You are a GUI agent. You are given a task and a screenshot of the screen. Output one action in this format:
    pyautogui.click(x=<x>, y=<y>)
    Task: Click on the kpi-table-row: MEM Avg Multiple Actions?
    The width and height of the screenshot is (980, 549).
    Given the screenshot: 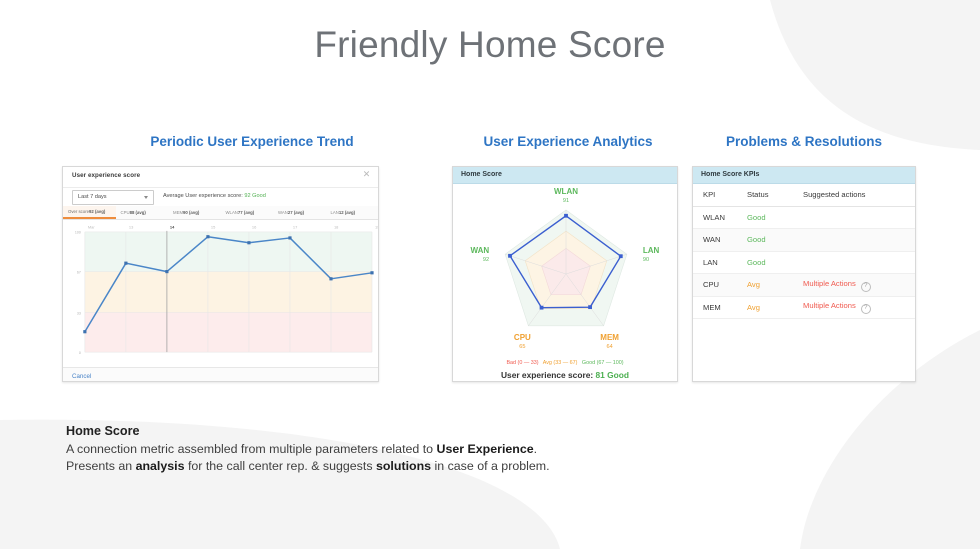 What is the action you would take?
    pyautogui.click(x=804, y=308)
    